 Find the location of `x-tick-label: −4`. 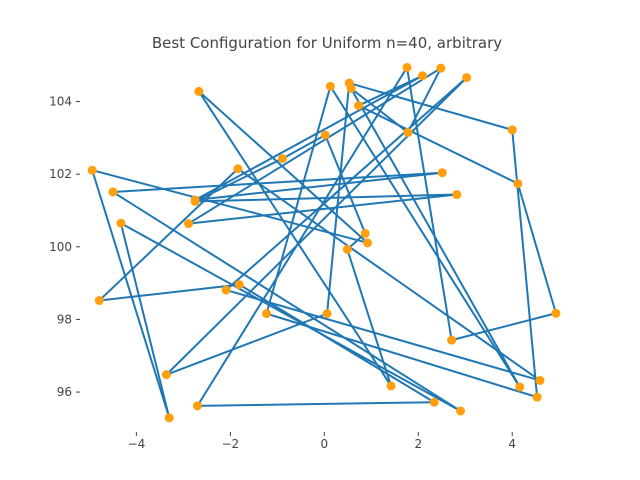

x-tick-label: −4 is located at coordinates (137, 444).